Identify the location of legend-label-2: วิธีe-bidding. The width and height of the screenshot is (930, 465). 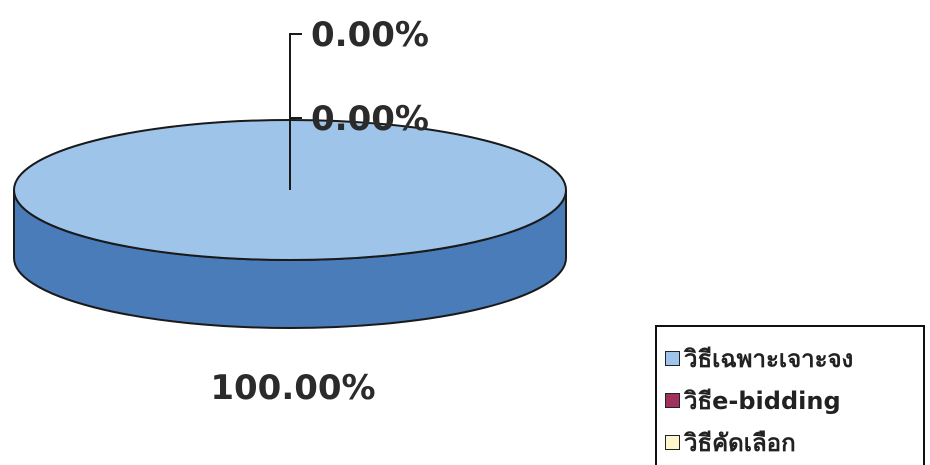
(762, 400).